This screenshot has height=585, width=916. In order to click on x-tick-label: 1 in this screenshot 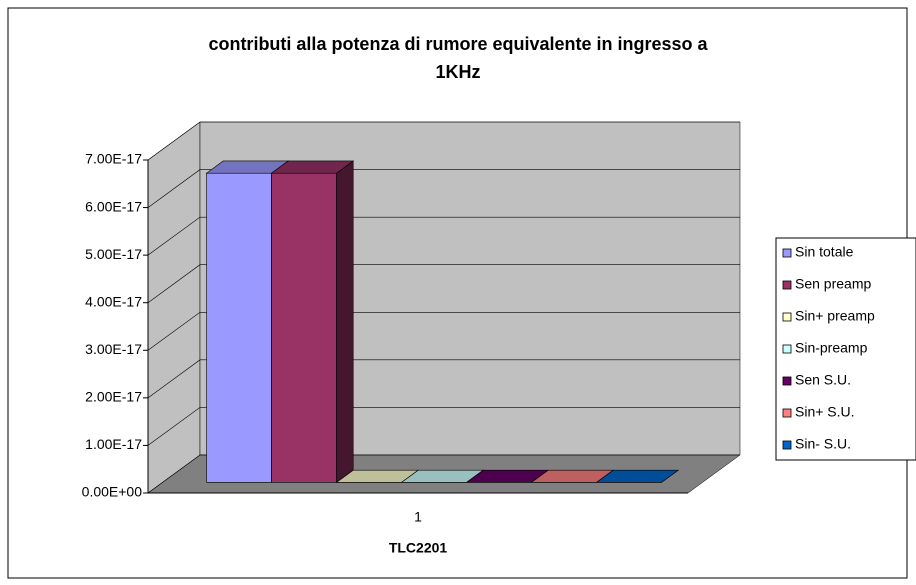, I will do `click(418, 517)`.